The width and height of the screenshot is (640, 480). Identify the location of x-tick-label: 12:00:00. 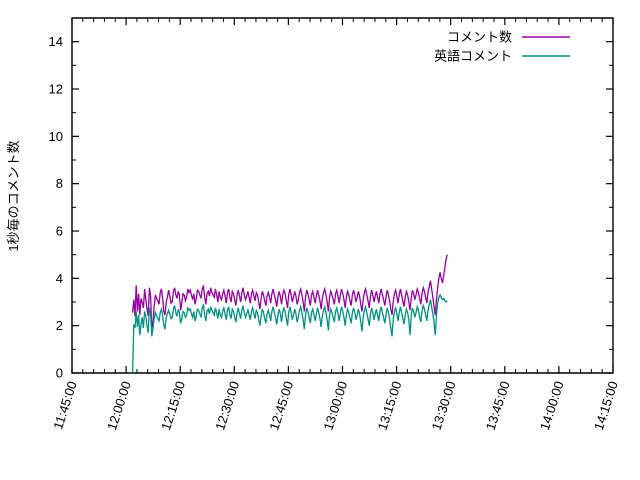
(119, 405).